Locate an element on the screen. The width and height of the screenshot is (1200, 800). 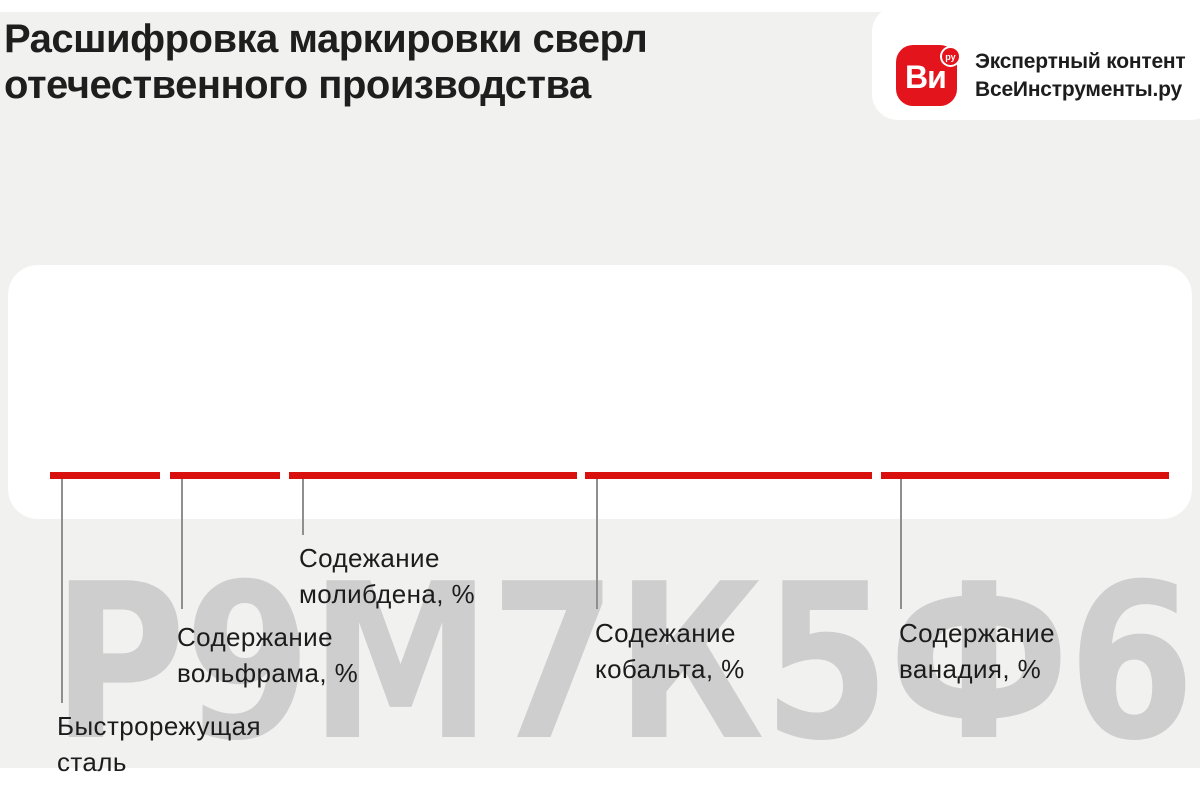
vi-ru-logo-icon: Ви ру is located at coordinates (928, 75).